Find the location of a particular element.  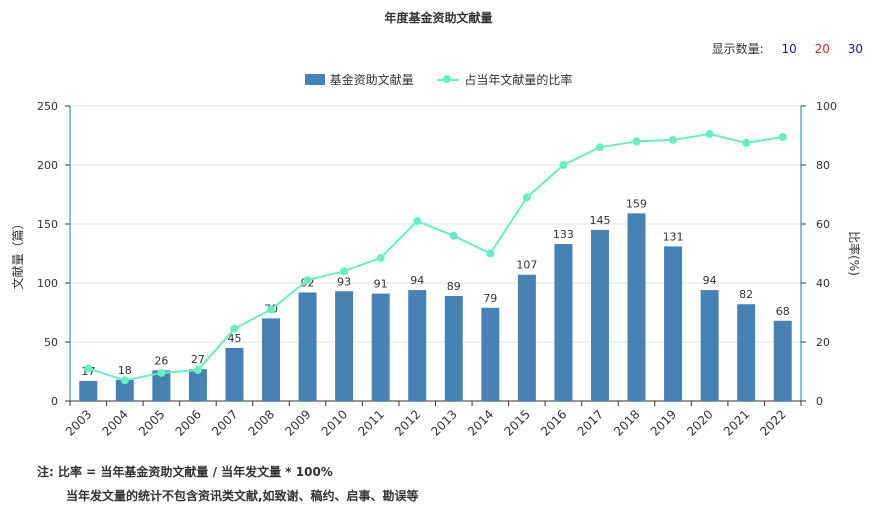

x-tick-label: 2021 is located at coordinates (736, 422).